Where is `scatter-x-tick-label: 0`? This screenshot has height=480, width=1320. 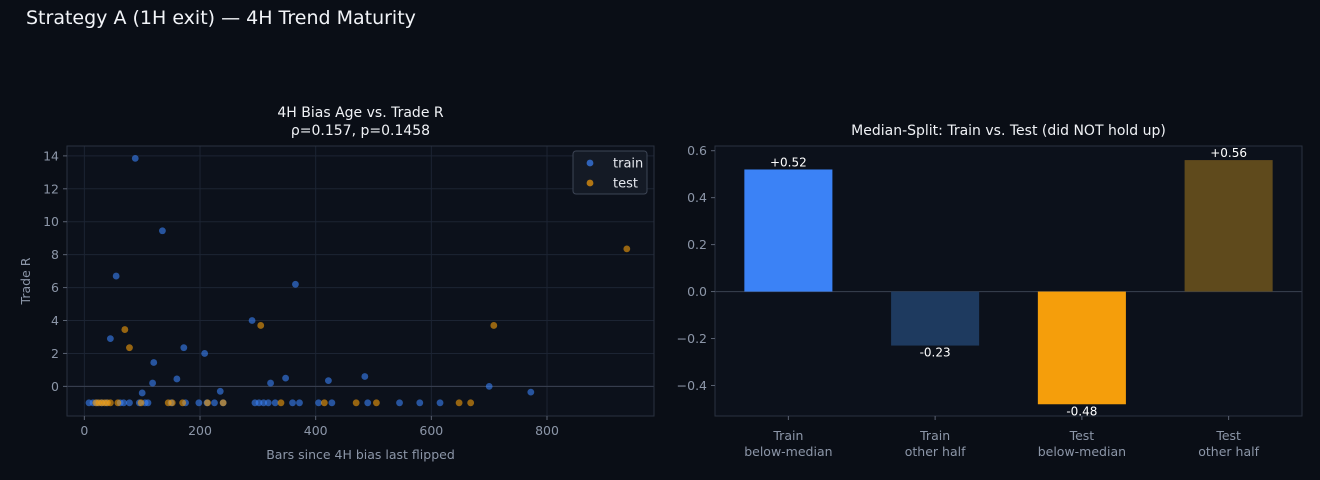 scatter-x-tick-label: 0 is located at coordinates (84, 430).